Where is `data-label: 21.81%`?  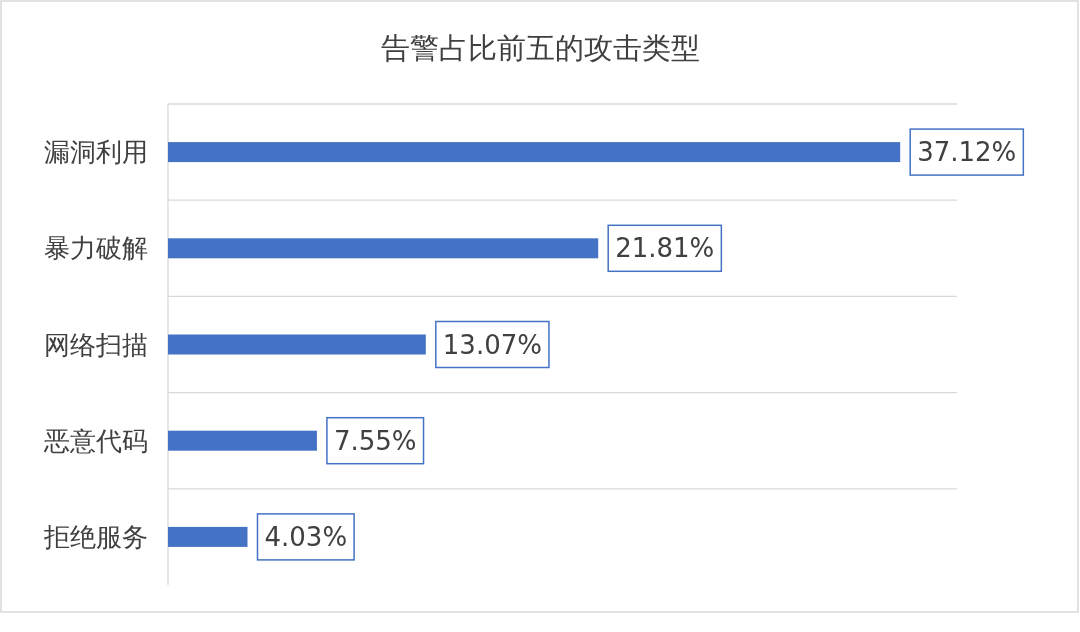 data-label: 21.81% is located at coordinates (665, 248).